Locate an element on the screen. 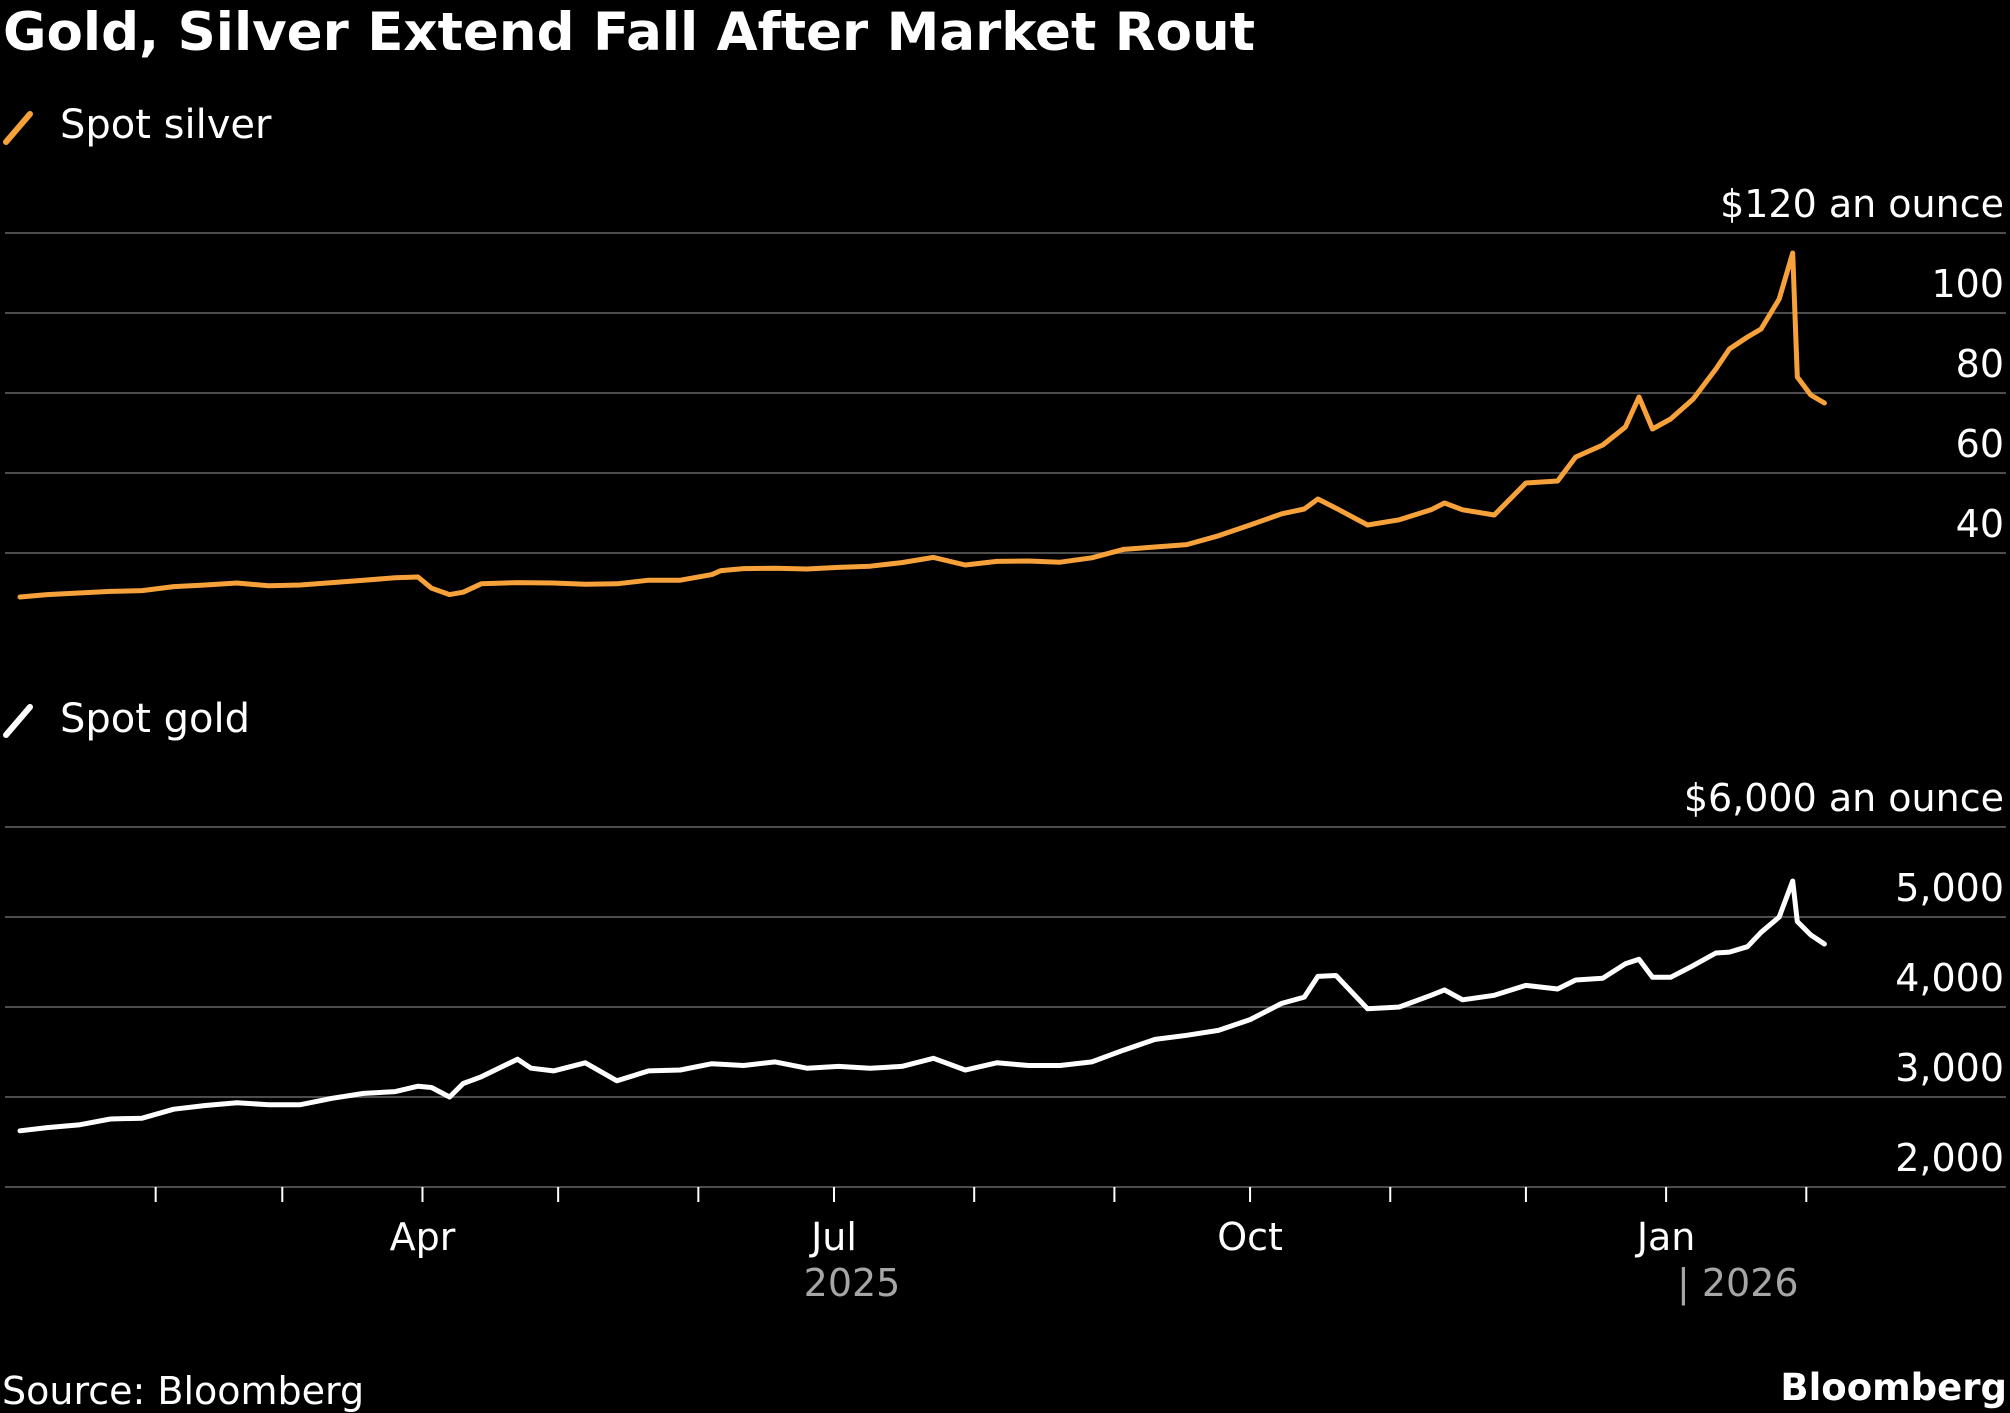  gold-legend-label: Spot gold is located at coordinates (155, 719).